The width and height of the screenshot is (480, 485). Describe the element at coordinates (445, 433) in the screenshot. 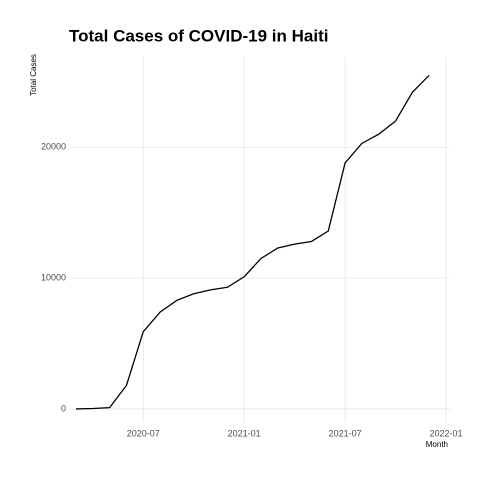

I see `x-tick-label: 2022-01` at that location.